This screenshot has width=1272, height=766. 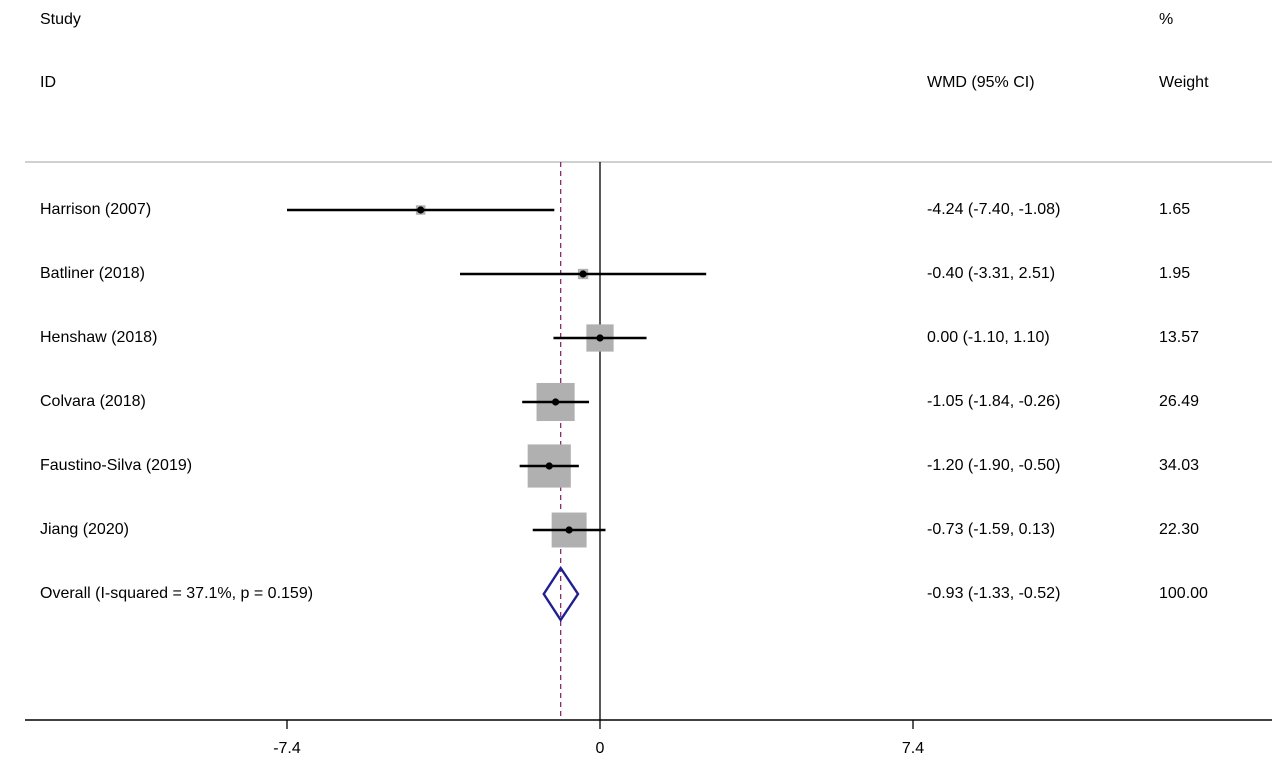 What do you see at coordinates (600, 748) in the screenshot?
I see `x-tick-label: 0` at bounding box center [600, 748].